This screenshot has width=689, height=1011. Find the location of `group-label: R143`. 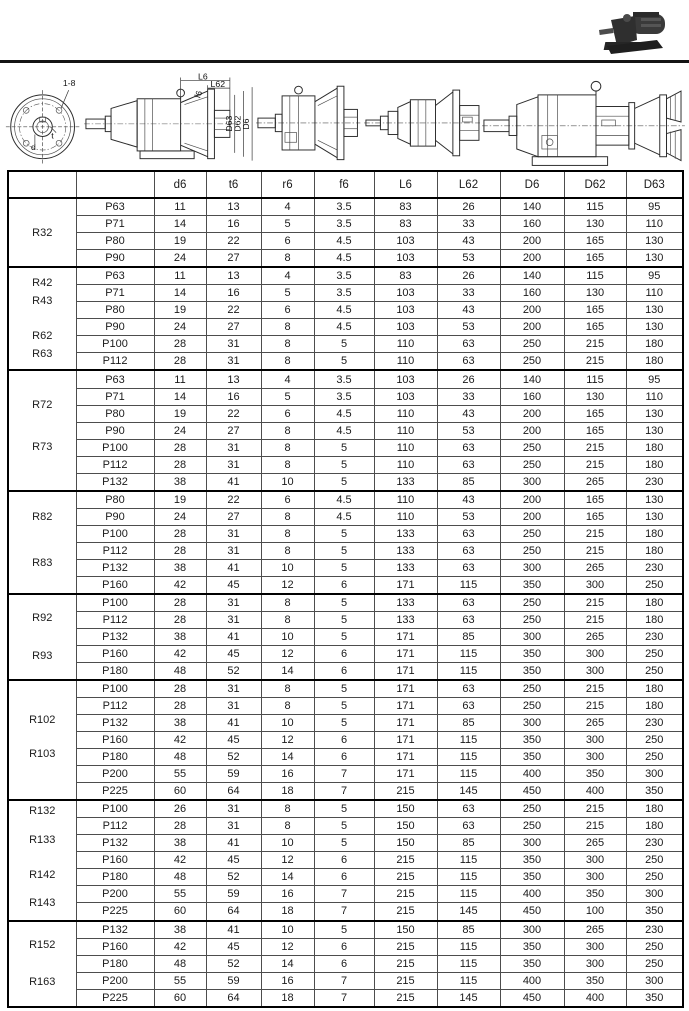

group-label: R143 is located at coordinates (42, 902).